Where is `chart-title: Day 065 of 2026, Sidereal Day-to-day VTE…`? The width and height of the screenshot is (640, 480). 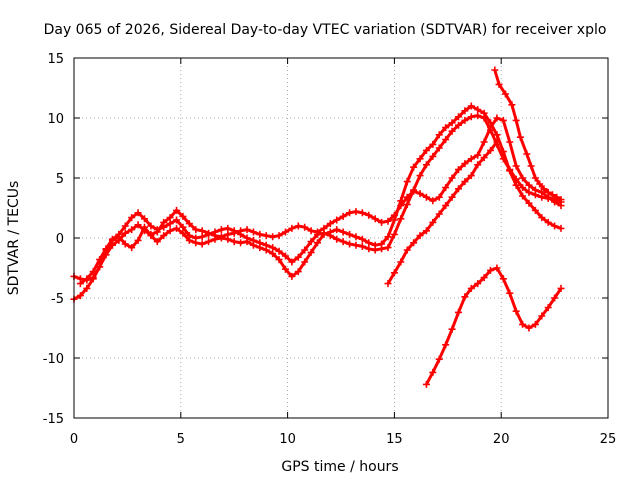
chart-title: Day 065 of 2026, Sidereal Day-to-day VTE… is located at coordinates (325, 30).